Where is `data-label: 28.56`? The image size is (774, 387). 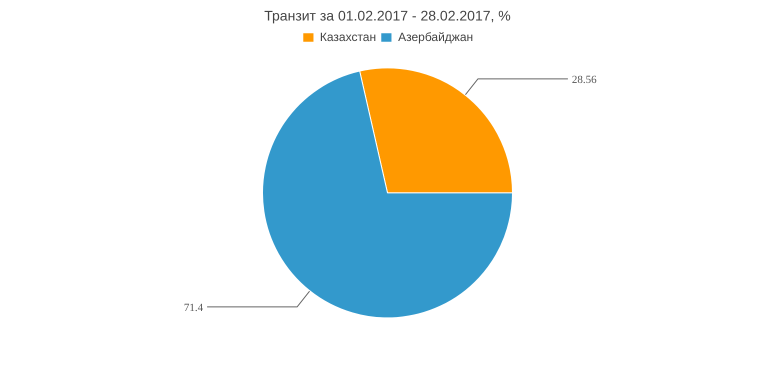
data-label: 28.56 is located at coordinates (585, 80).